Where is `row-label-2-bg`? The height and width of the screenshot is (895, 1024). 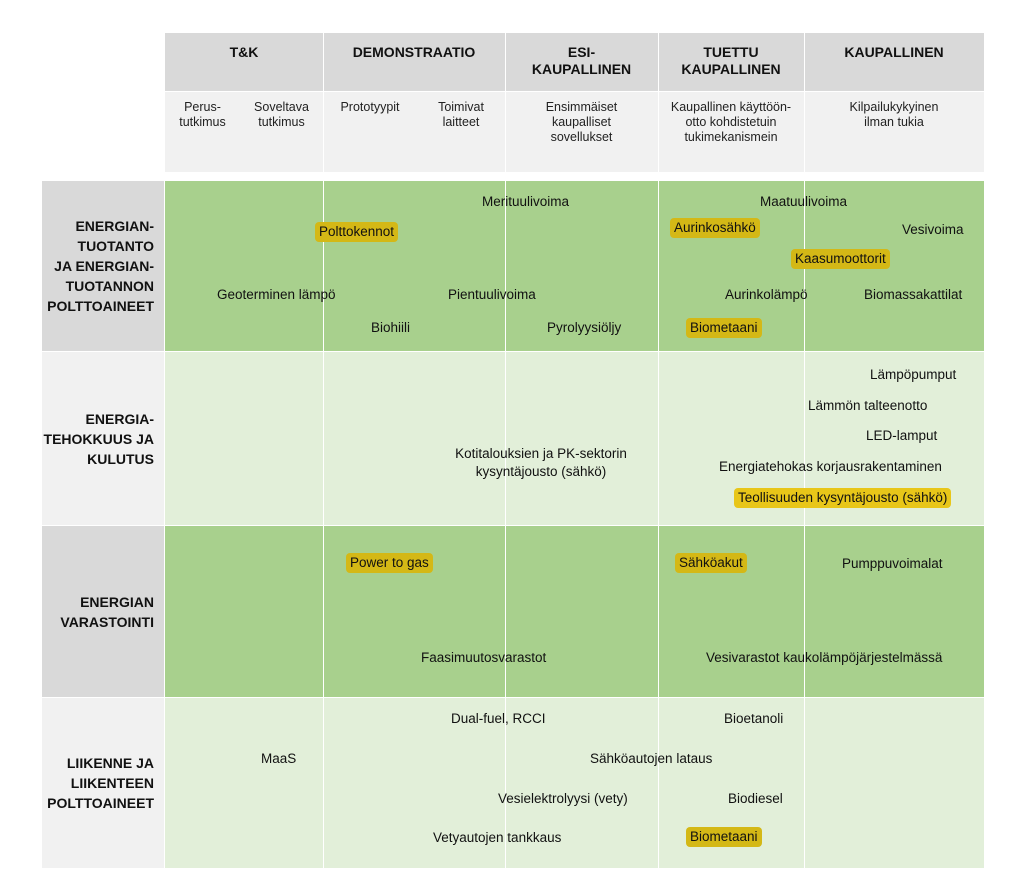 row-label-2-bg is located at coordinates (103, 438).